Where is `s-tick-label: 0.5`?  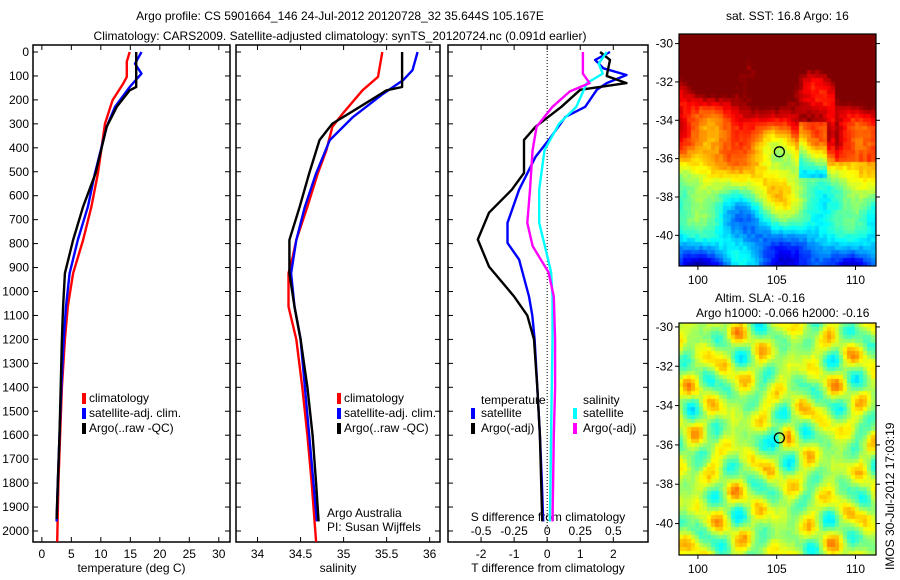 s-tick-label: 0.5 is located at coordinates (613, 531).